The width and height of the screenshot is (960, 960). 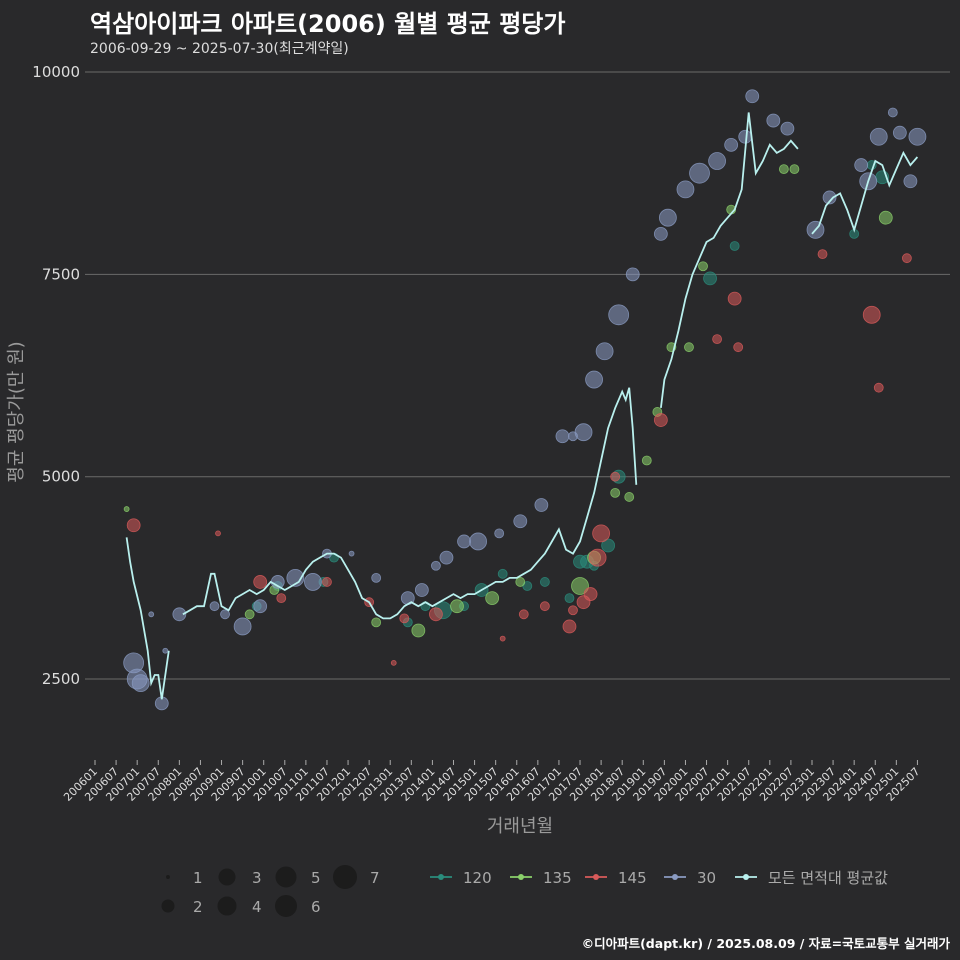 I want to click on series-legend-label: 30, so click(x=706, y=878).